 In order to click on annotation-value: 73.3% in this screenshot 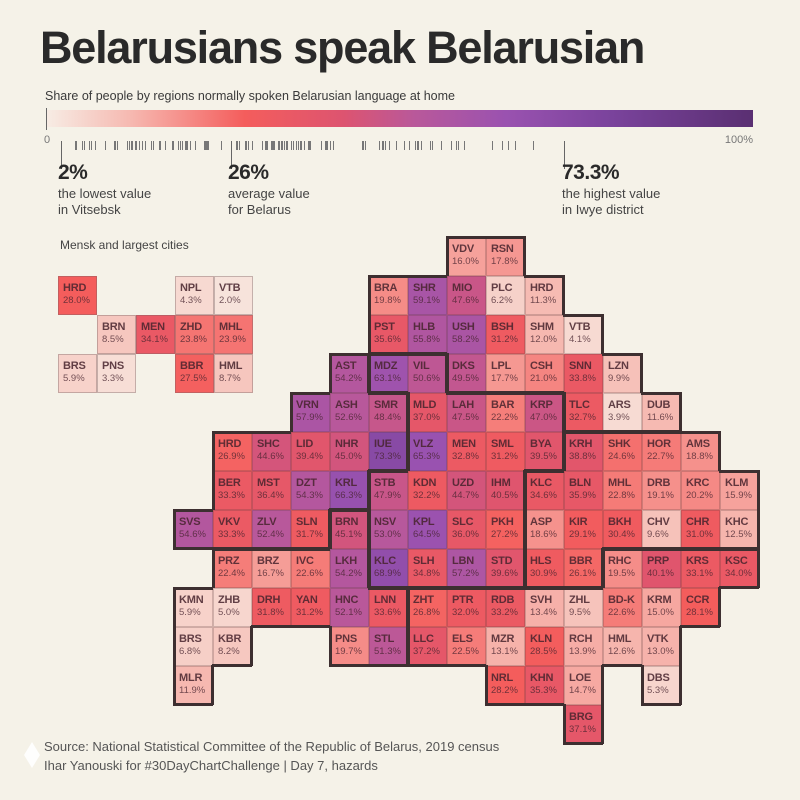, I will do `click(591, 172)`.